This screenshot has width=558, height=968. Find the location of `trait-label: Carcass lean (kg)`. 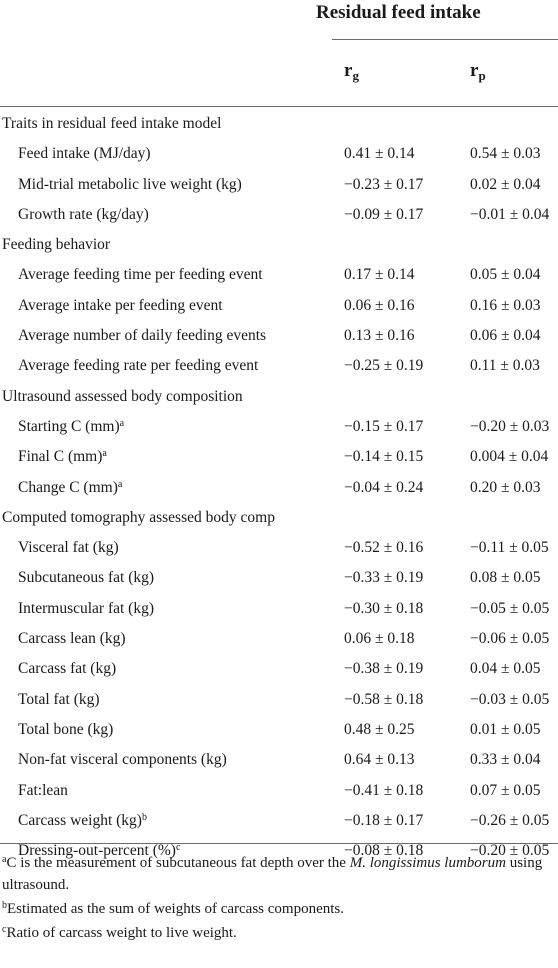

trait-label: Carcass lean (kg) is located at coordinates (72, 639).